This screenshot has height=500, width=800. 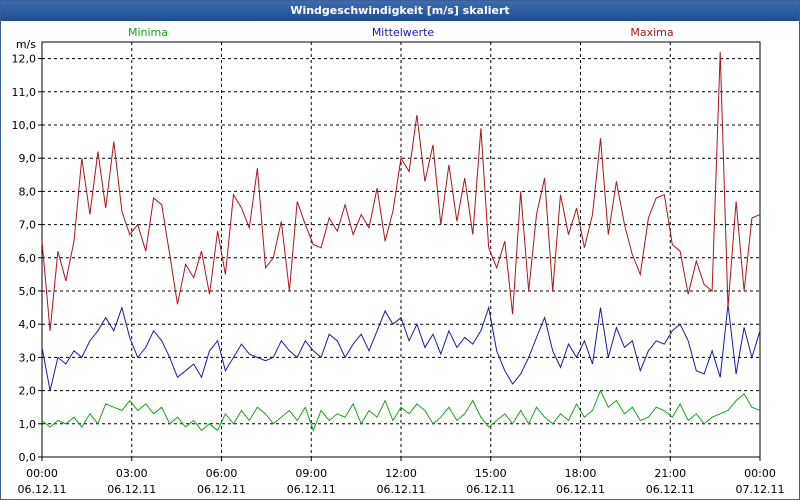 What do you see at coordinates (132, 473) in the screenshot?
I see `x-tick-time: 03:00` at bounding box center [132, 473].